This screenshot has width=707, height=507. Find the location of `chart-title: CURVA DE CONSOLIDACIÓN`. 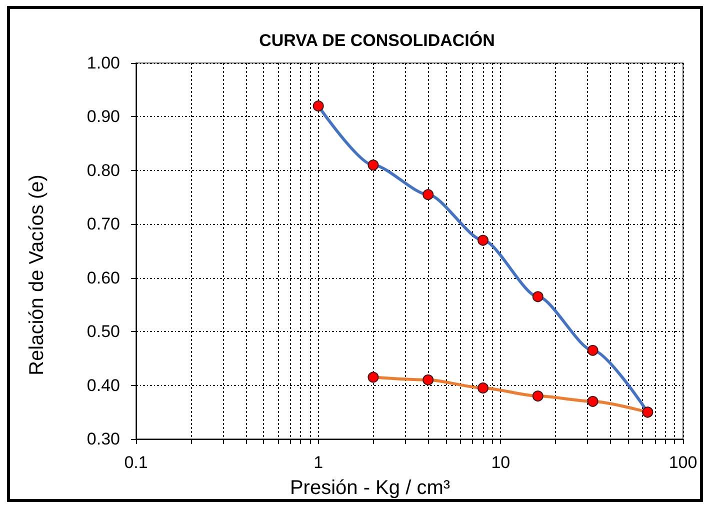

chart-title: CURVA DE CONSOLIDACIÓN is located at coordinates (377, 40).